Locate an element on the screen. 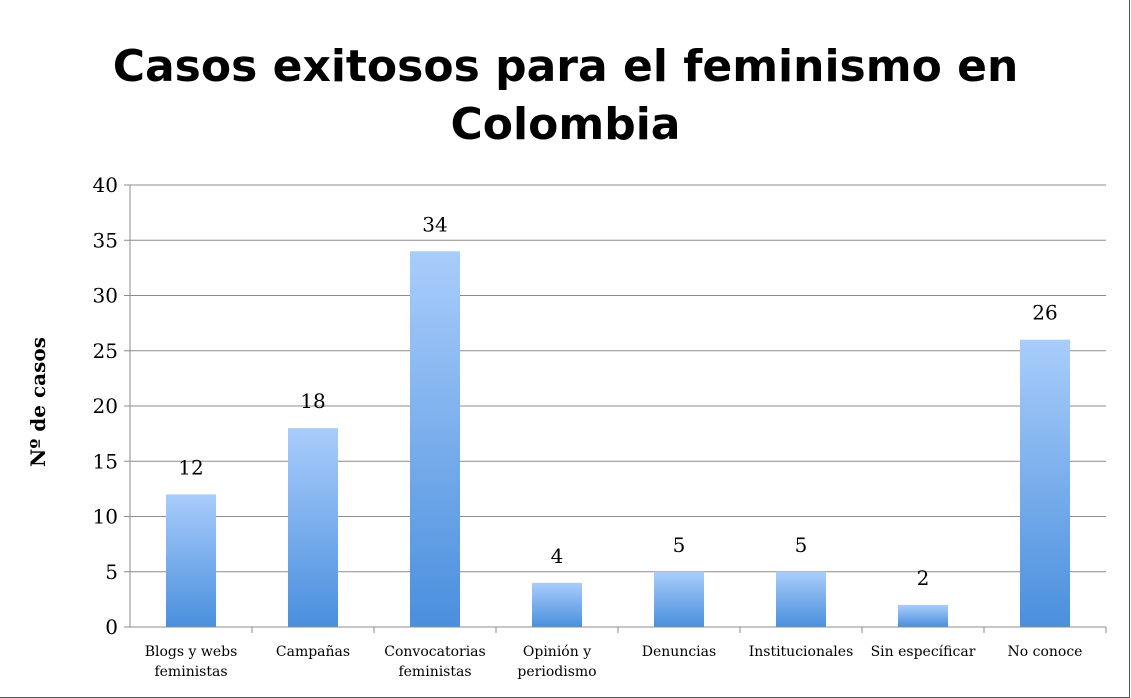 Image resolution: width=1131 pixels, height=698 pixels. y-tick-label: 35 is located at coordinates (105, 240).